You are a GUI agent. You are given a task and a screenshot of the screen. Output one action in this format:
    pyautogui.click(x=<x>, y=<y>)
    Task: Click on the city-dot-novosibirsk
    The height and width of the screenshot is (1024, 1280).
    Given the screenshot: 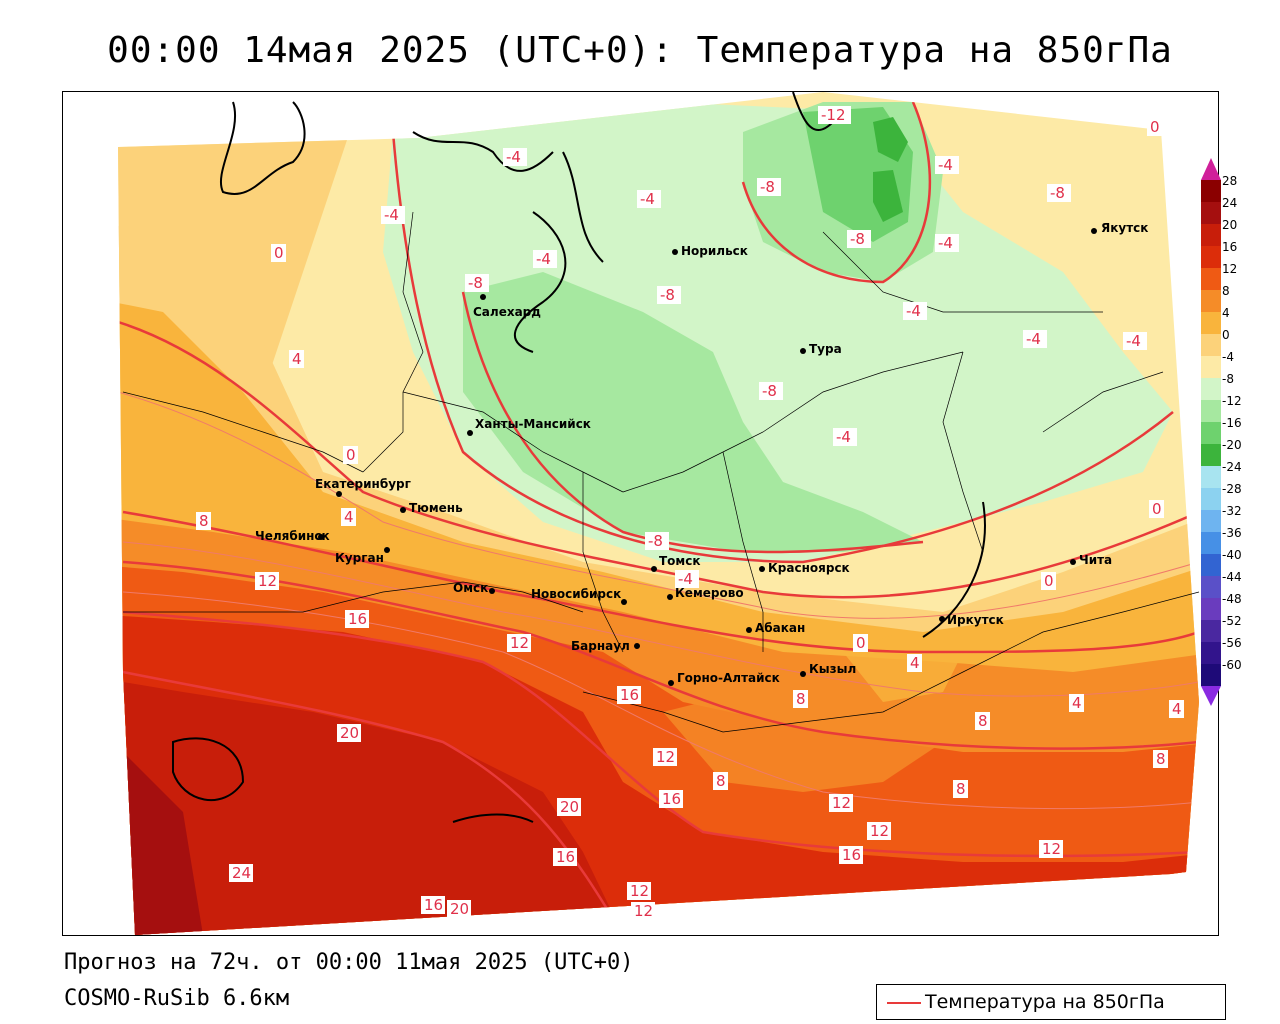 What is the action you would take?
    pyautogui.click(x=624, y=602)
    